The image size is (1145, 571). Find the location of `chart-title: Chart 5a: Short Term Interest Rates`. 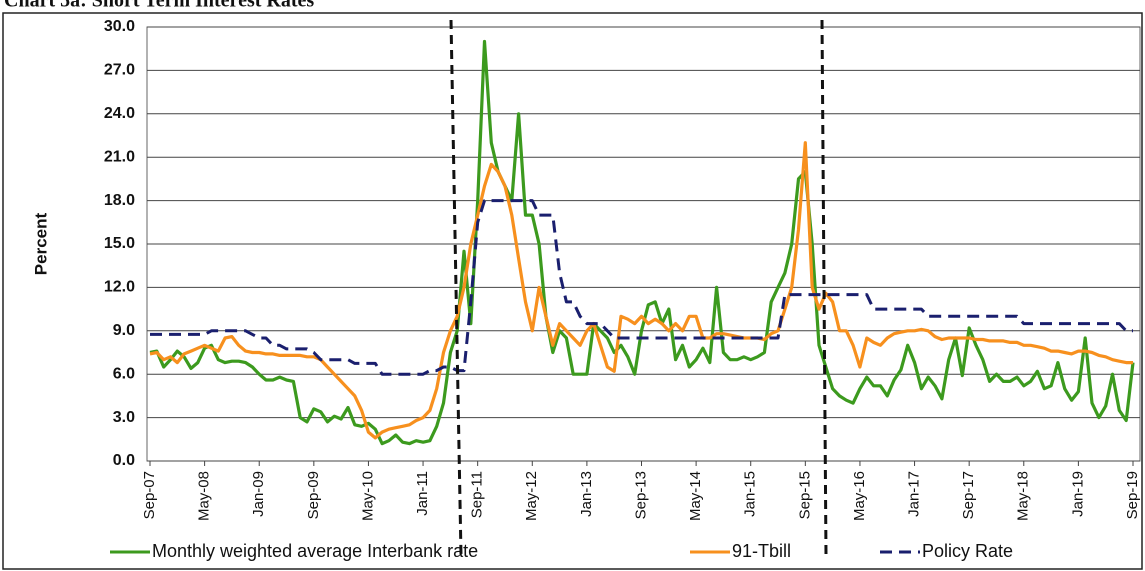

chart-title: Chart 5a: Short Term Interest Rates is located at coordinates (159, 6).